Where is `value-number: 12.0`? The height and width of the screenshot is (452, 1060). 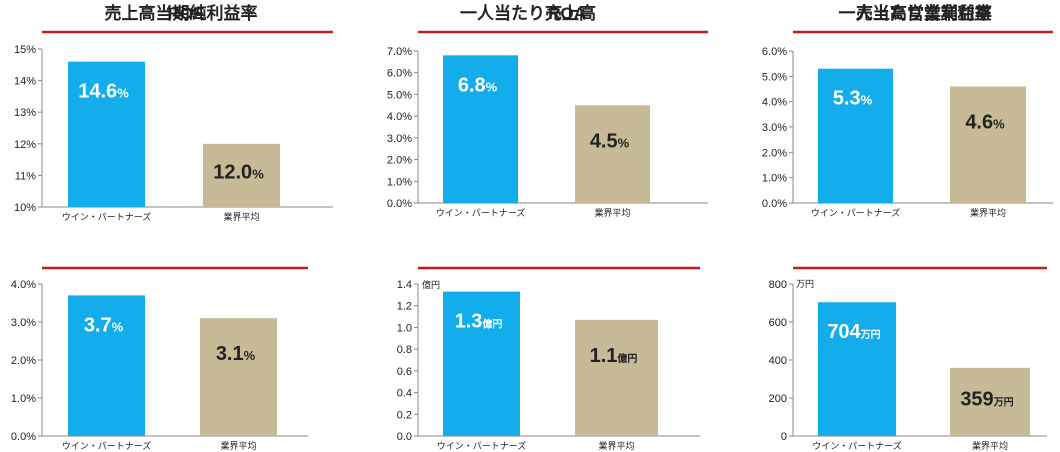
value-number: 12.0 is located at coordinates (232, 173).